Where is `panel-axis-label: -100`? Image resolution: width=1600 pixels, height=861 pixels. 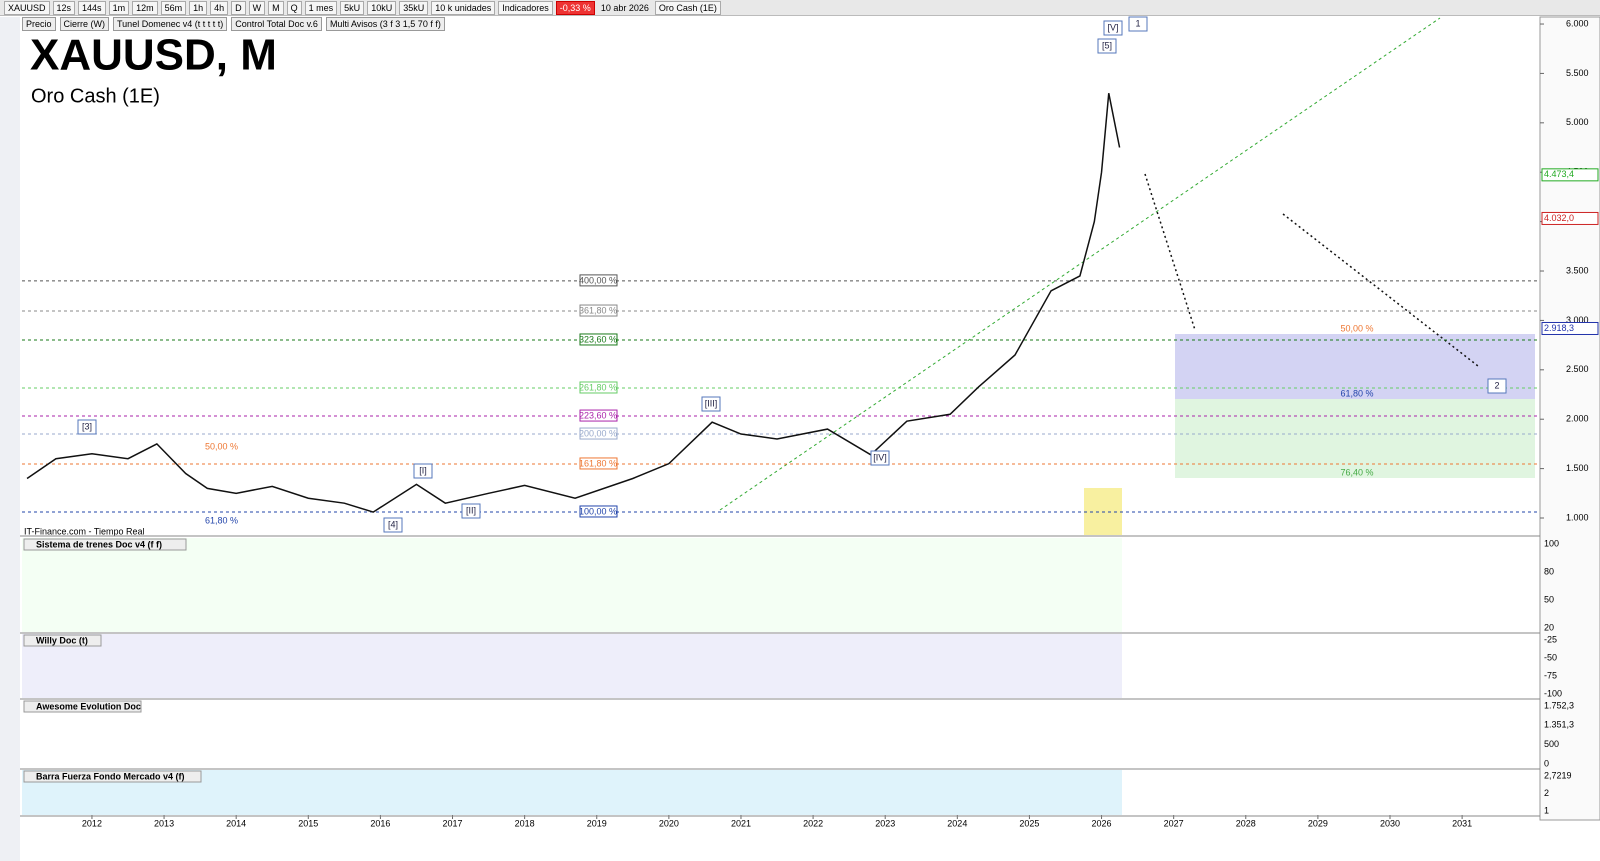 panel-axis-label: -100 is located at coordinates (1553, 693).